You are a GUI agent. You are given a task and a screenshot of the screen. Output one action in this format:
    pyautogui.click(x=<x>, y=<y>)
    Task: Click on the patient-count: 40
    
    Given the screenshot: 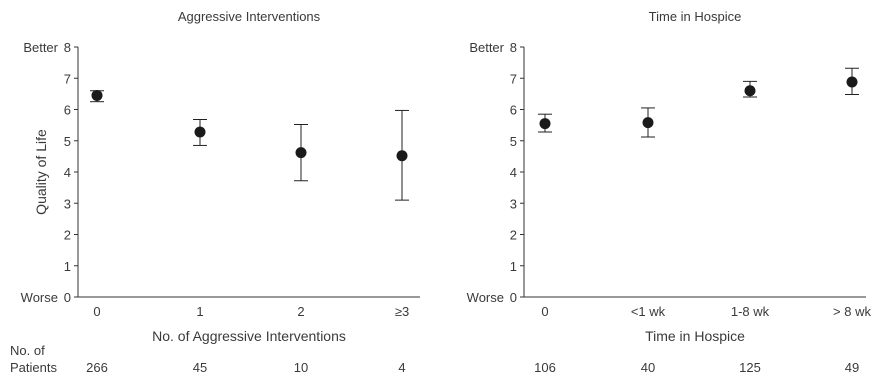 What is the action you would take?
    pyautogui.click(x=648, y=367)
    